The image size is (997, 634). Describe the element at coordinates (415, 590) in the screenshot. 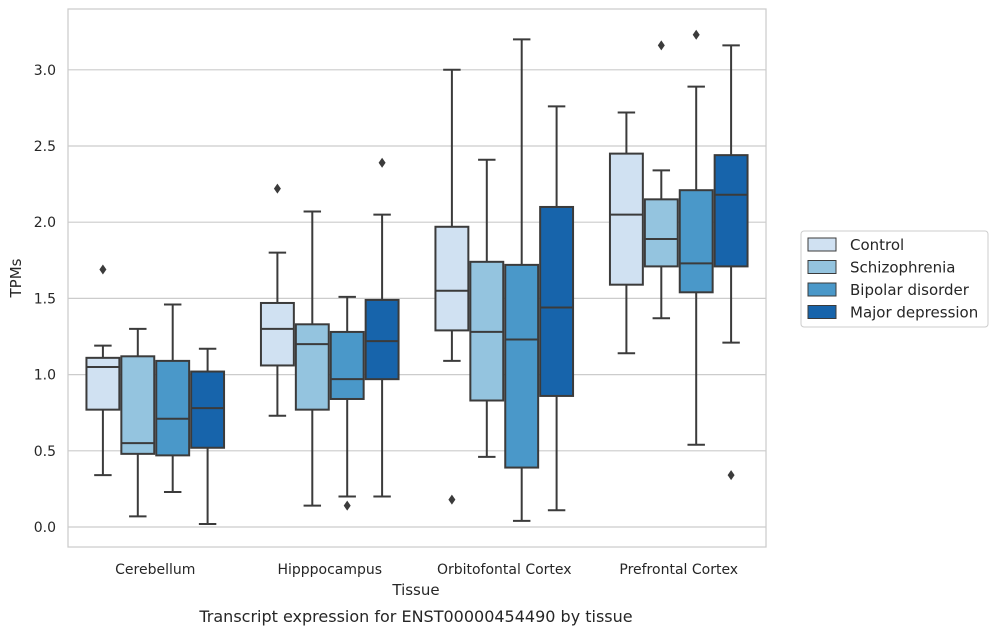

I see `x-axis-label: Tissue` at that location.